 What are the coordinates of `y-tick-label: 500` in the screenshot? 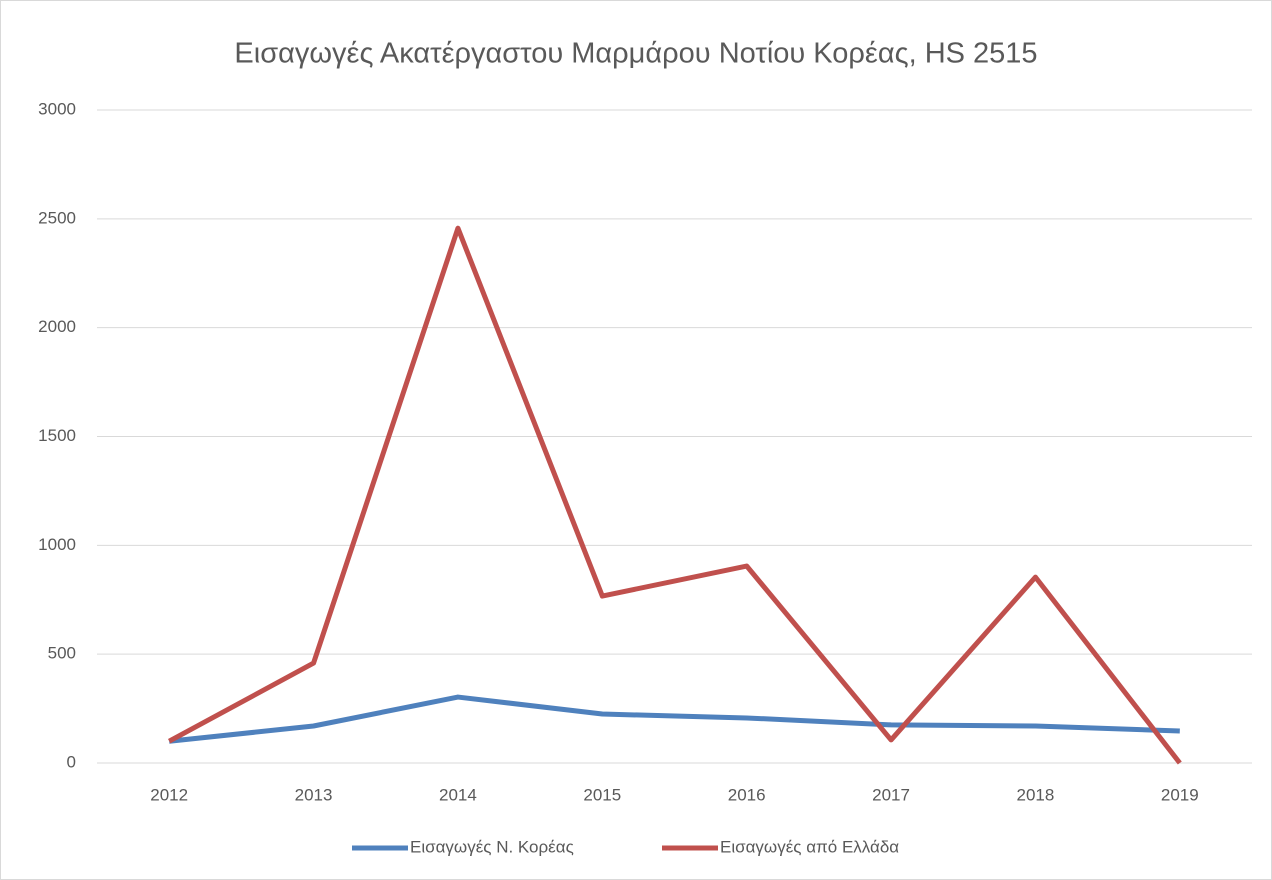 It's located at (62, 653).